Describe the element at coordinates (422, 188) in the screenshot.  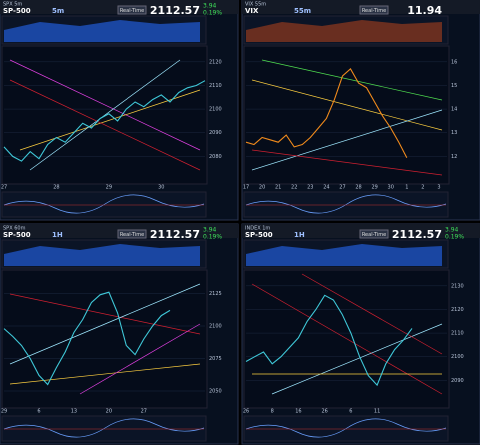
I see `x-tick-label: 2` at that location.